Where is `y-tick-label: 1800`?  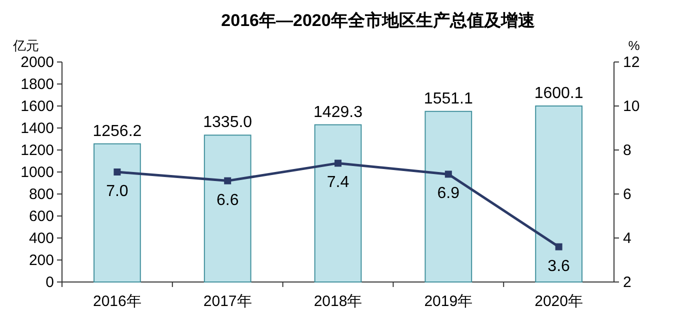
y-tick-label: 1800 is located at coordinates (37, 84).